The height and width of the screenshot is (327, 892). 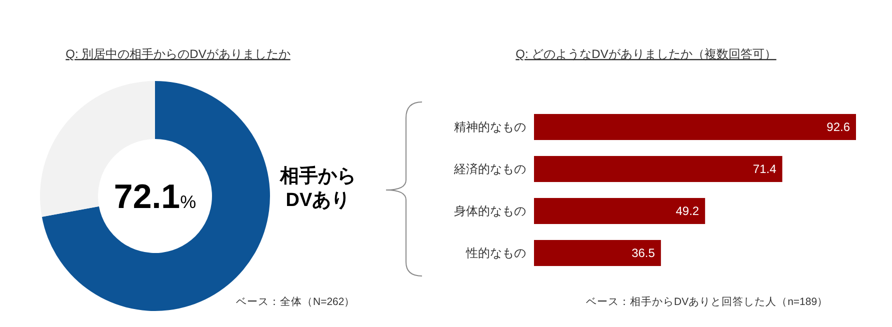 I want to click on y-tick-label: 身体的なもの, so click(x=490, y=211).